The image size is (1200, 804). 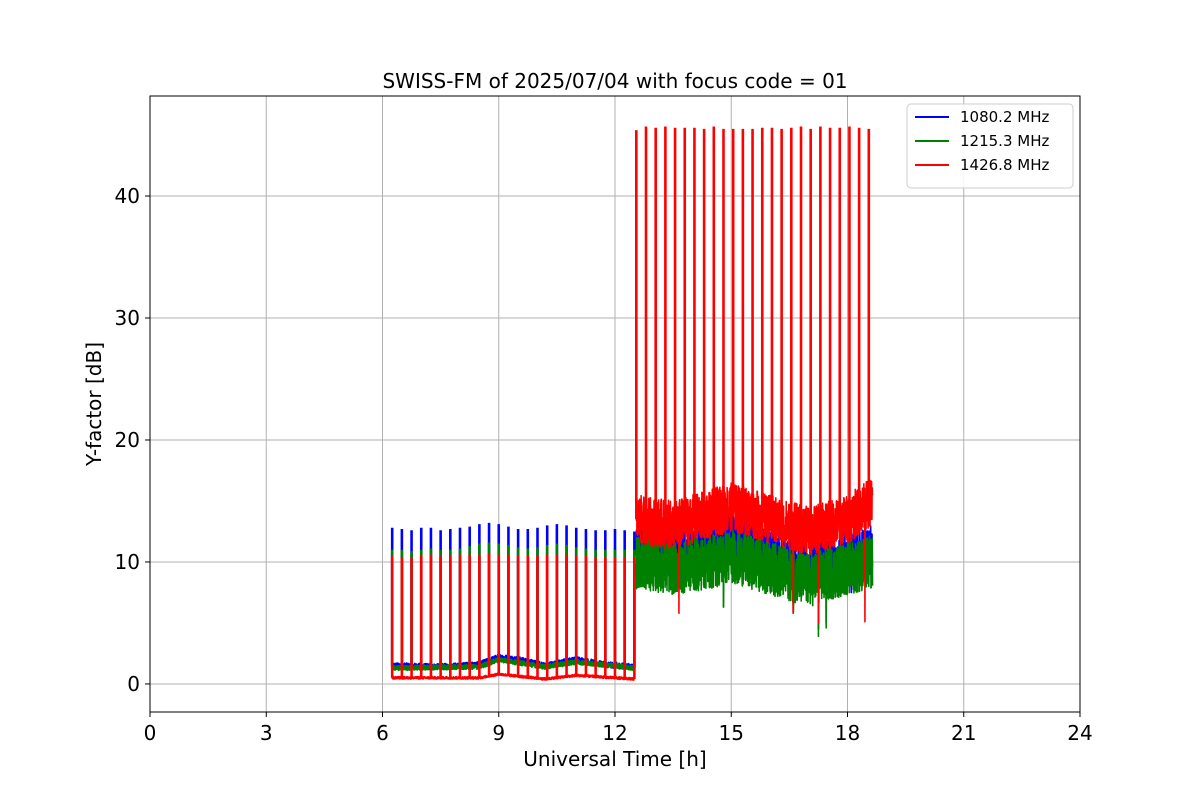 I want to click on legend: 1080.2 MHz 1215.3 MHz 1426.8 MHz, so click(x=990, y=146).